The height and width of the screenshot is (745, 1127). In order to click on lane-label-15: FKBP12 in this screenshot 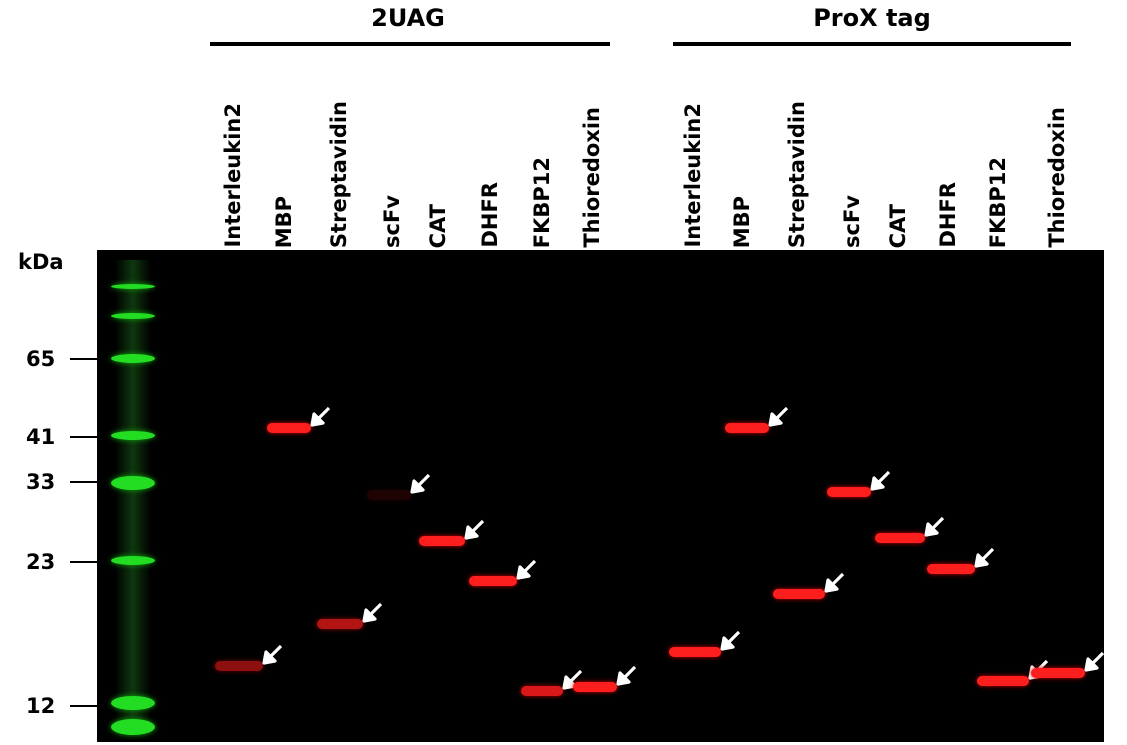, I will do `click(998, 202)`.